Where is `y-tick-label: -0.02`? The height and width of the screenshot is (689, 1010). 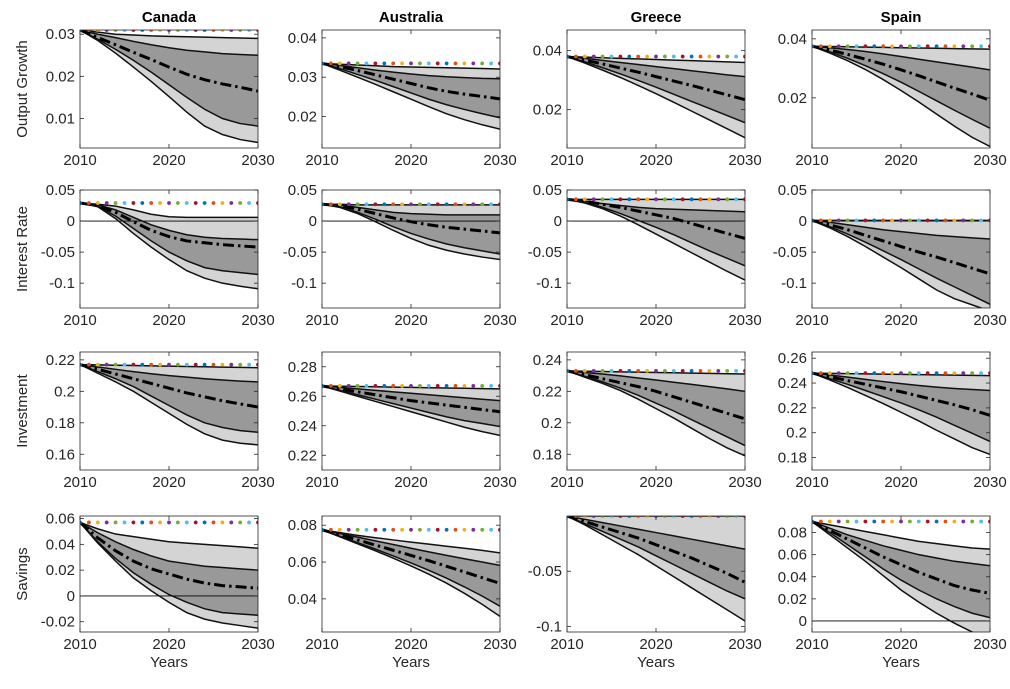
y-tick-label: -0.02 is located at coordinates (58, 622).